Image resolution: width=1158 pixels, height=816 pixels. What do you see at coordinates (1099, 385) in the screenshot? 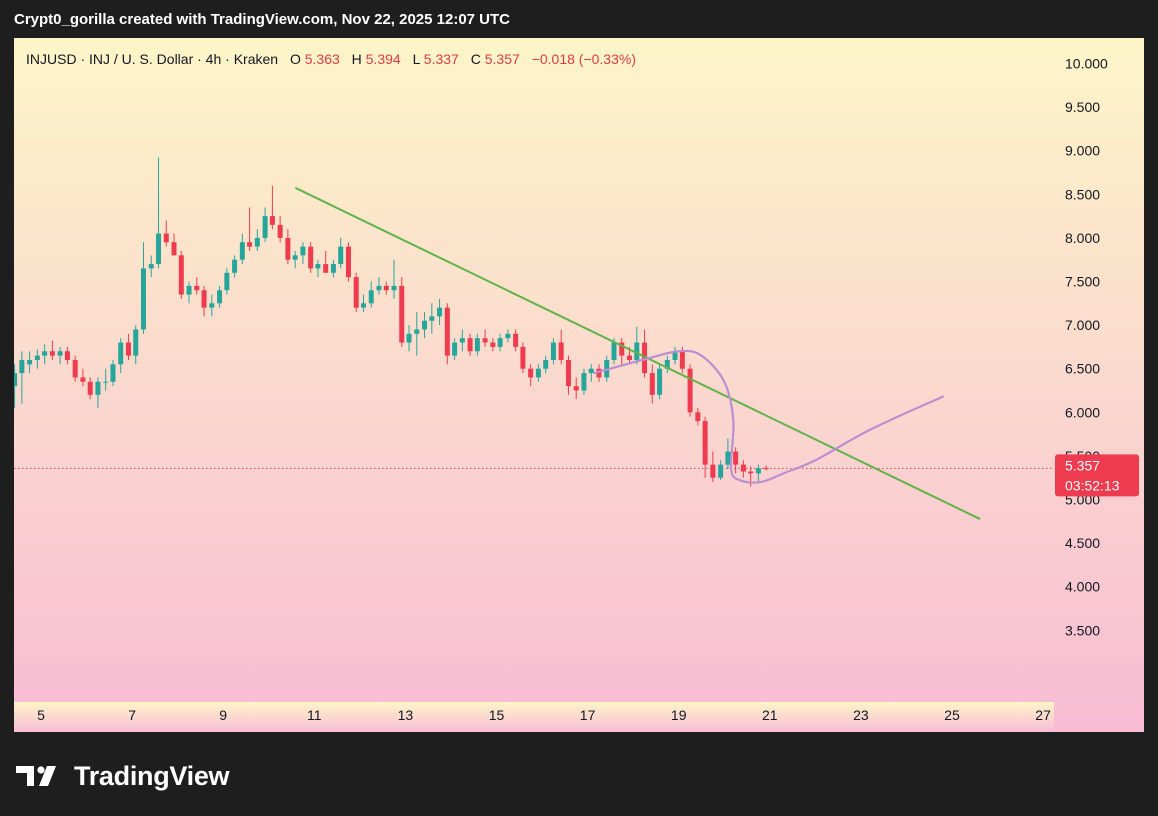
I see `price-scale` at bounding box center [1099, 385].